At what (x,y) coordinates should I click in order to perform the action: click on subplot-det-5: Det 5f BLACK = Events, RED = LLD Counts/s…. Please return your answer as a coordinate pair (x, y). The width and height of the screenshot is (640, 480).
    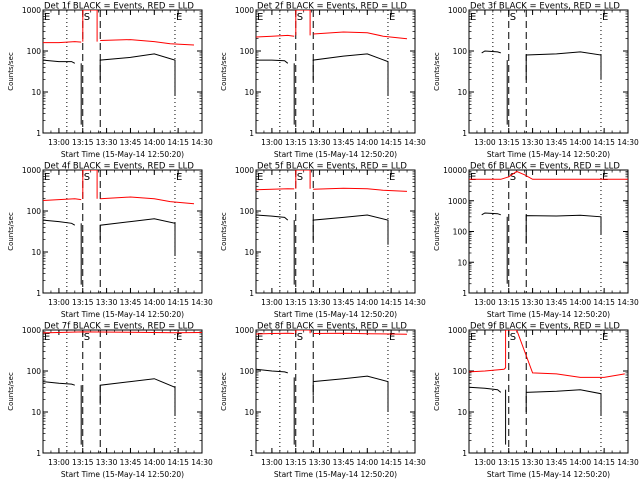
    Looking at the image, I should click on (323, 241).